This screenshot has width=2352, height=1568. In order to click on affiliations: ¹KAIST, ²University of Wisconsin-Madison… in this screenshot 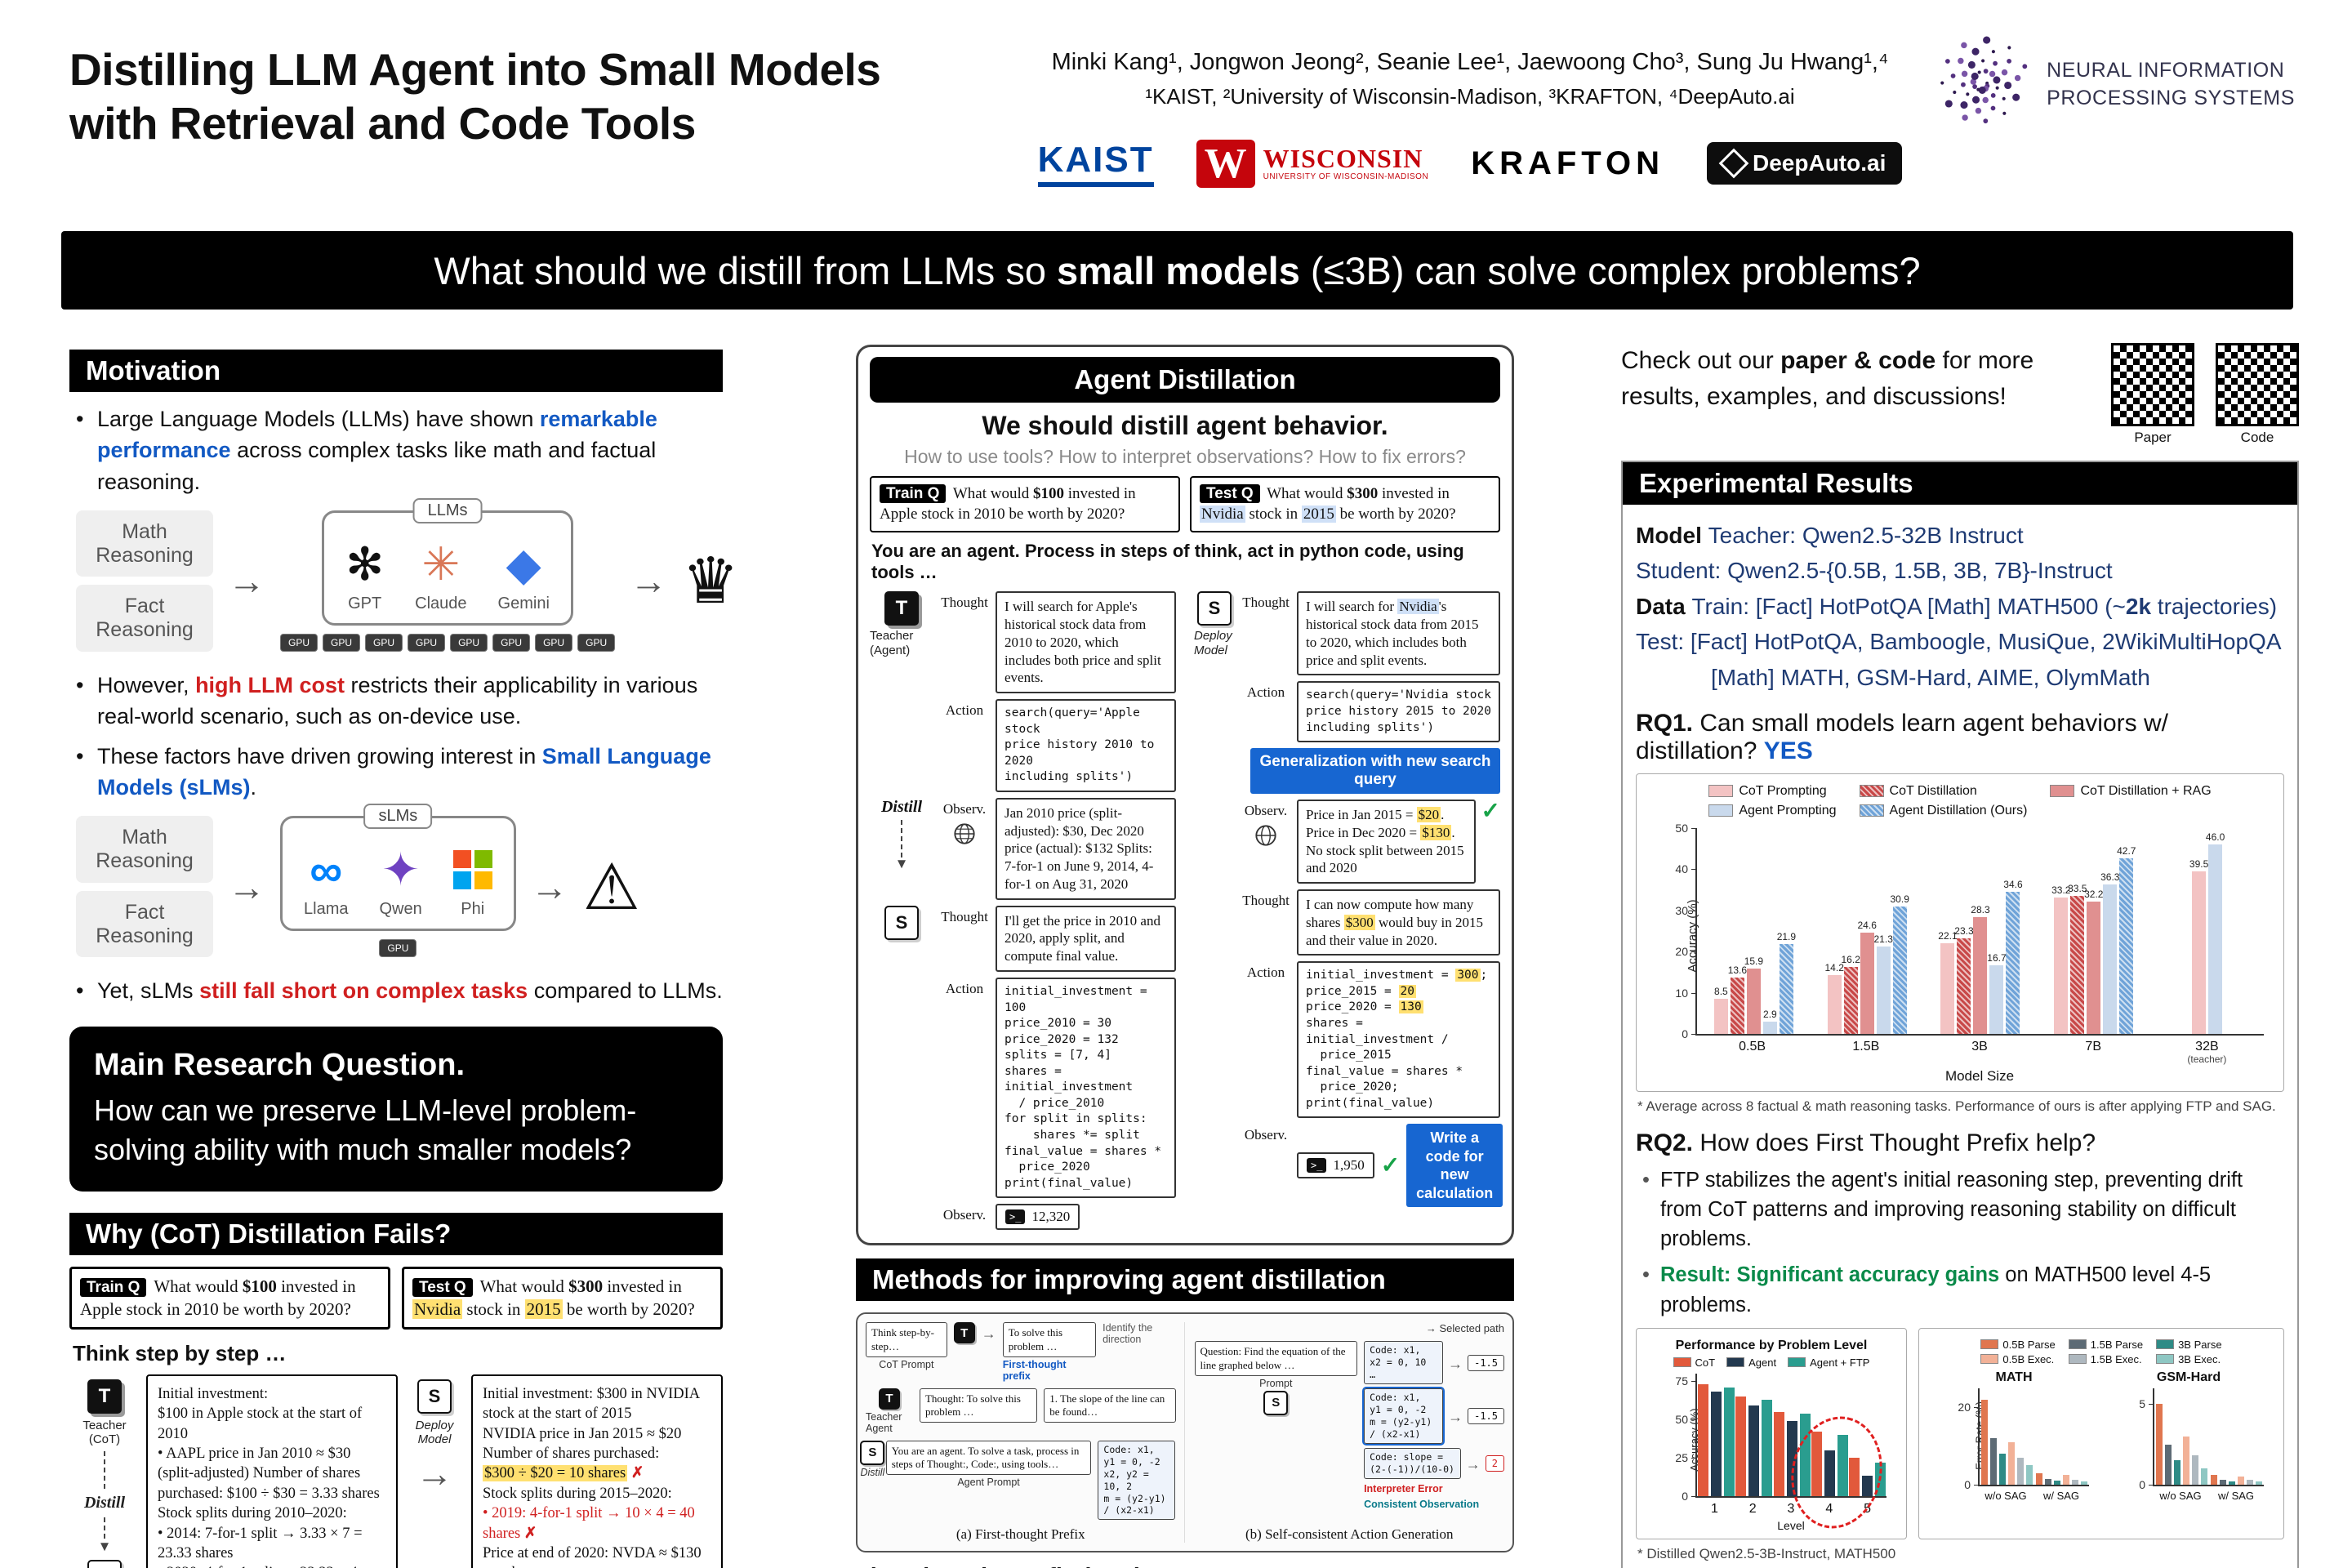, I will do `click(1470, 96)`.